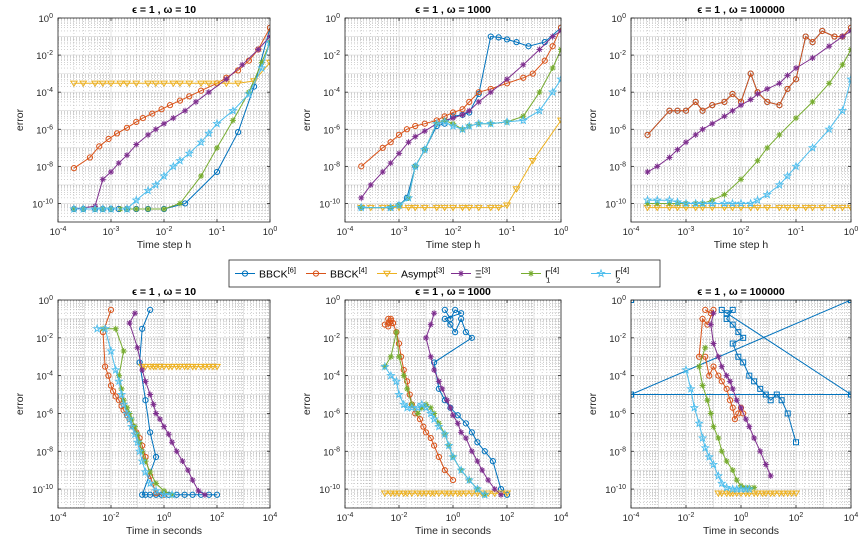 This screenshot has height=548, width=862. What do you see at coordinates (732, 343) in the screenshot?
I see `data-point-s0-p11` at bounding box center [732, 343].